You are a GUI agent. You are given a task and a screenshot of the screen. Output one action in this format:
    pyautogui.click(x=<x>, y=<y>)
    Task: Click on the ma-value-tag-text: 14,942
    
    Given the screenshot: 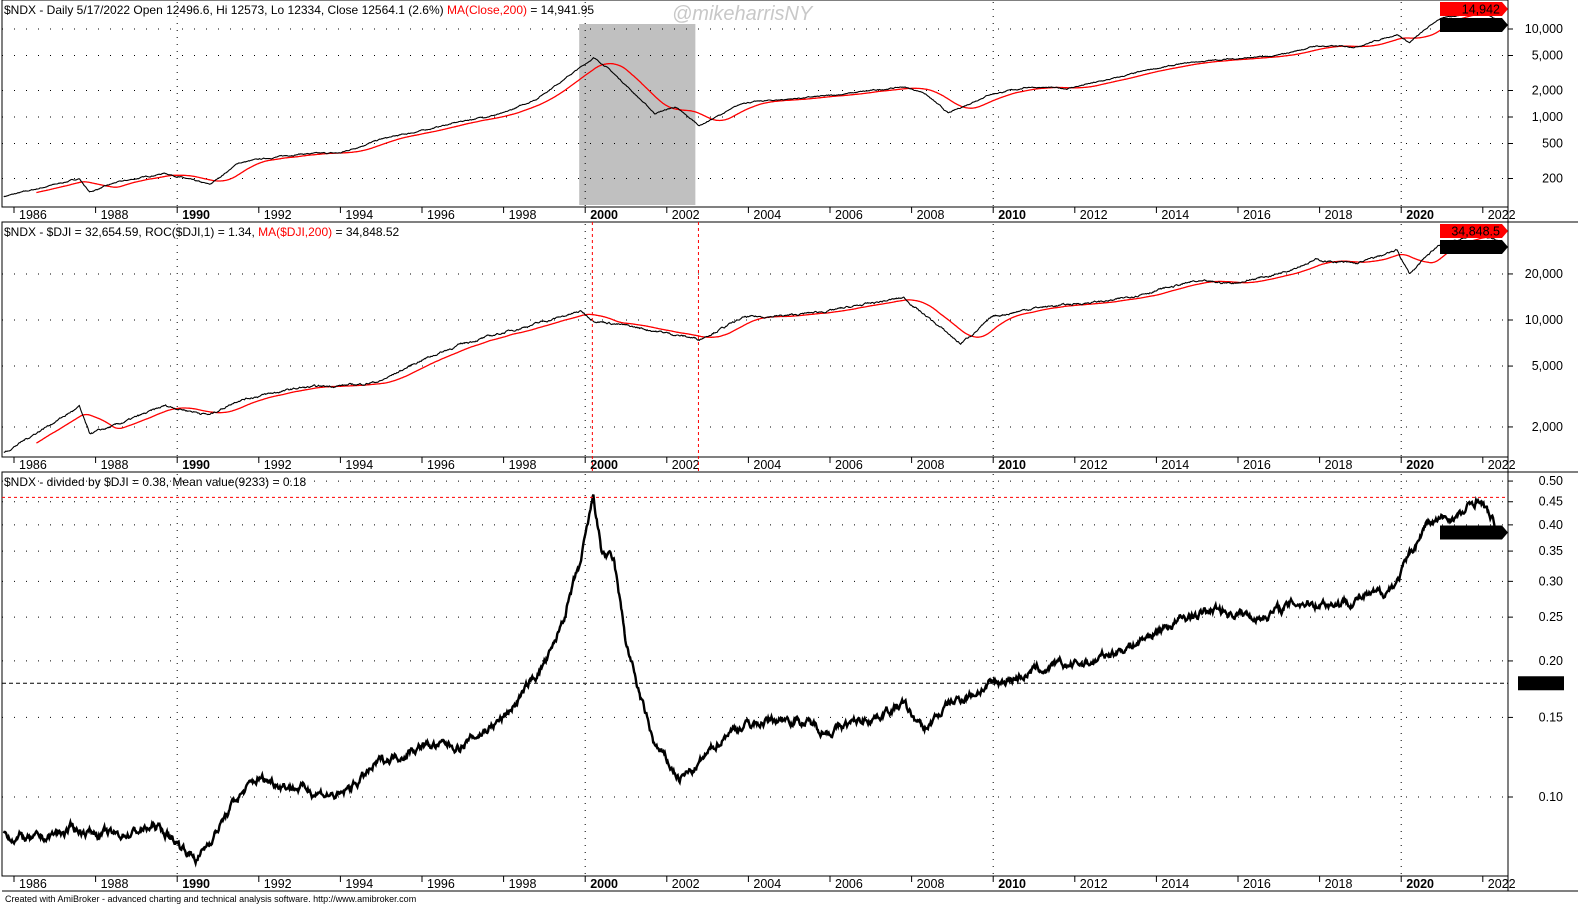 What is the action you would take?
    pyautogui.click(x=1481, y=10)
    